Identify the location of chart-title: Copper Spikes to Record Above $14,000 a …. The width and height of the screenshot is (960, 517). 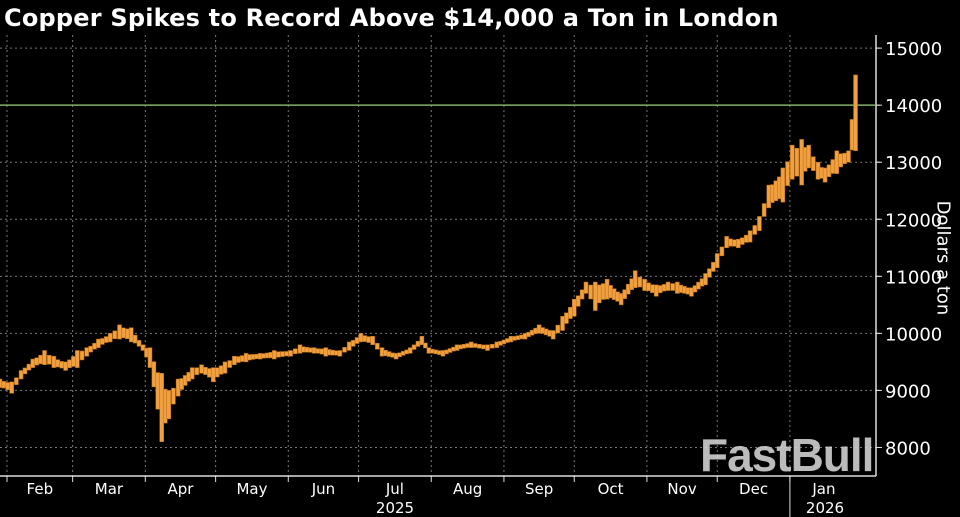
(391, 18).